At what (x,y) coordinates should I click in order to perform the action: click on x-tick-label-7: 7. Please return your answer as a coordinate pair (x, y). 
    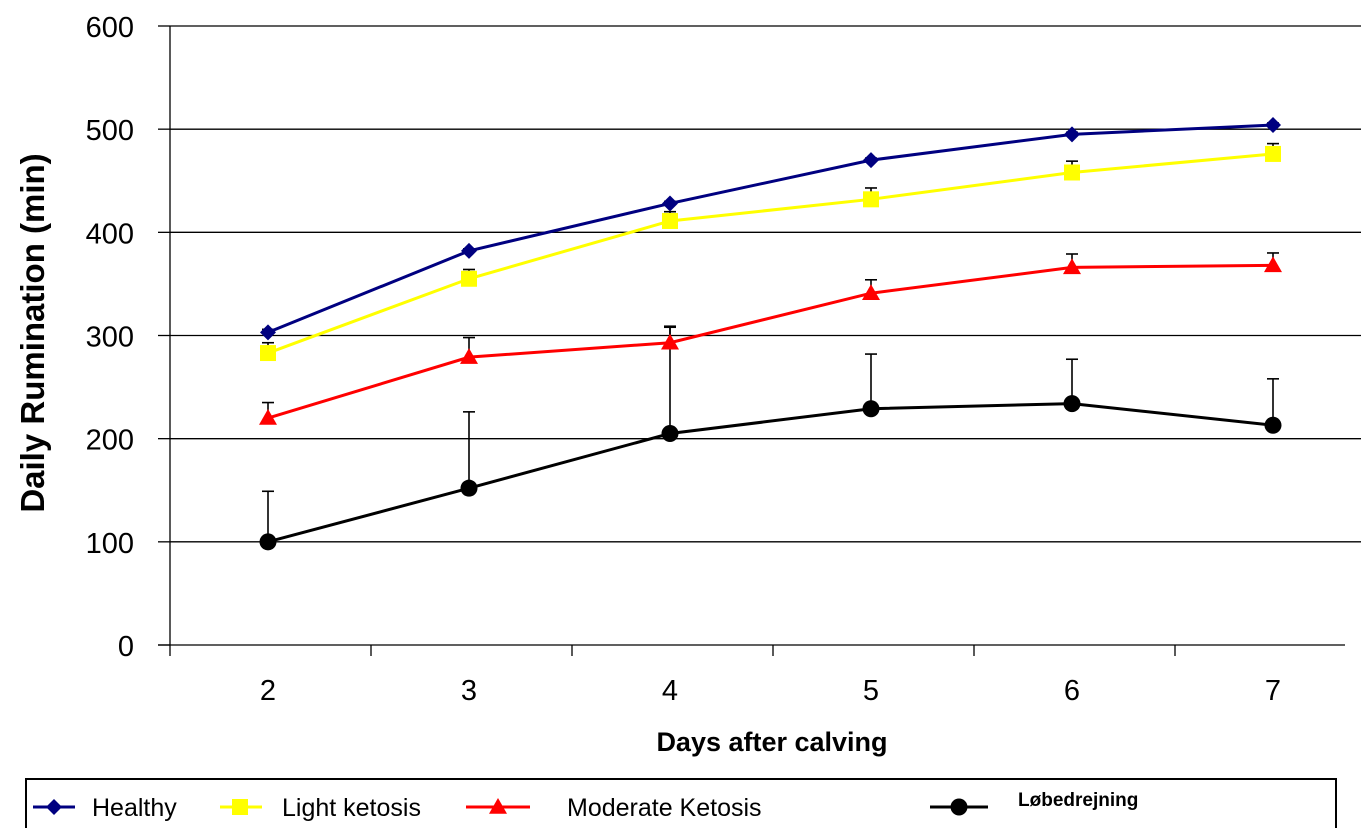
    Looking at the image, I should click on (1273, 691).